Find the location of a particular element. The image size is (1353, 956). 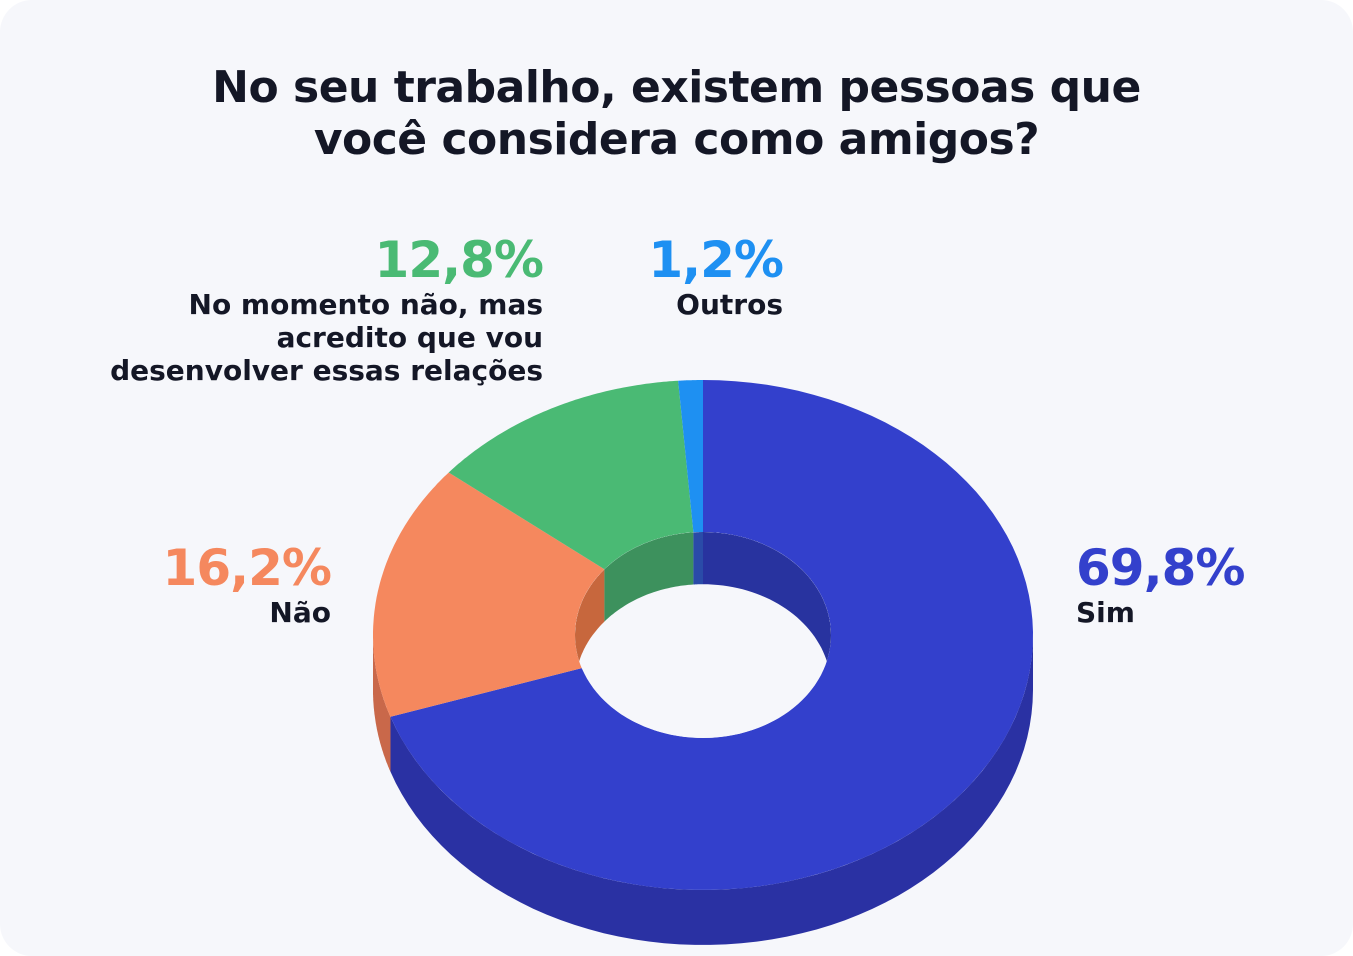

slice-name-outros: Outros is located at coordinates (729, 304).